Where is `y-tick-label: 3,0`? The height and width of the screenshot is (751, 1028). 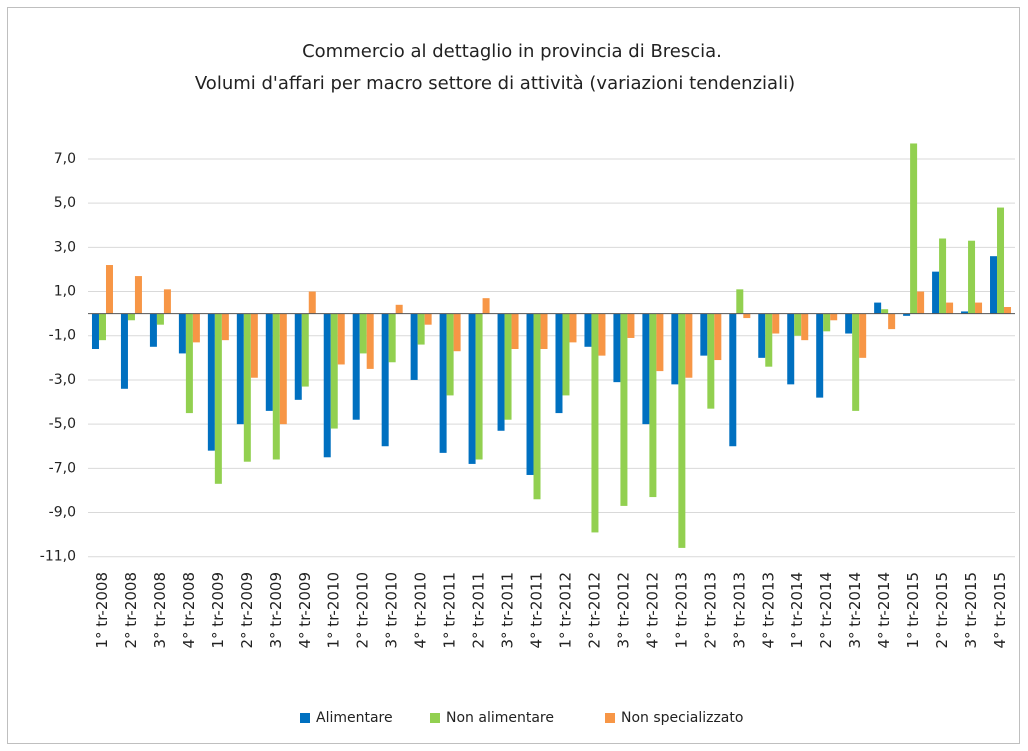 y-tick-label: 3,0 is located at coordinates (65, 247).